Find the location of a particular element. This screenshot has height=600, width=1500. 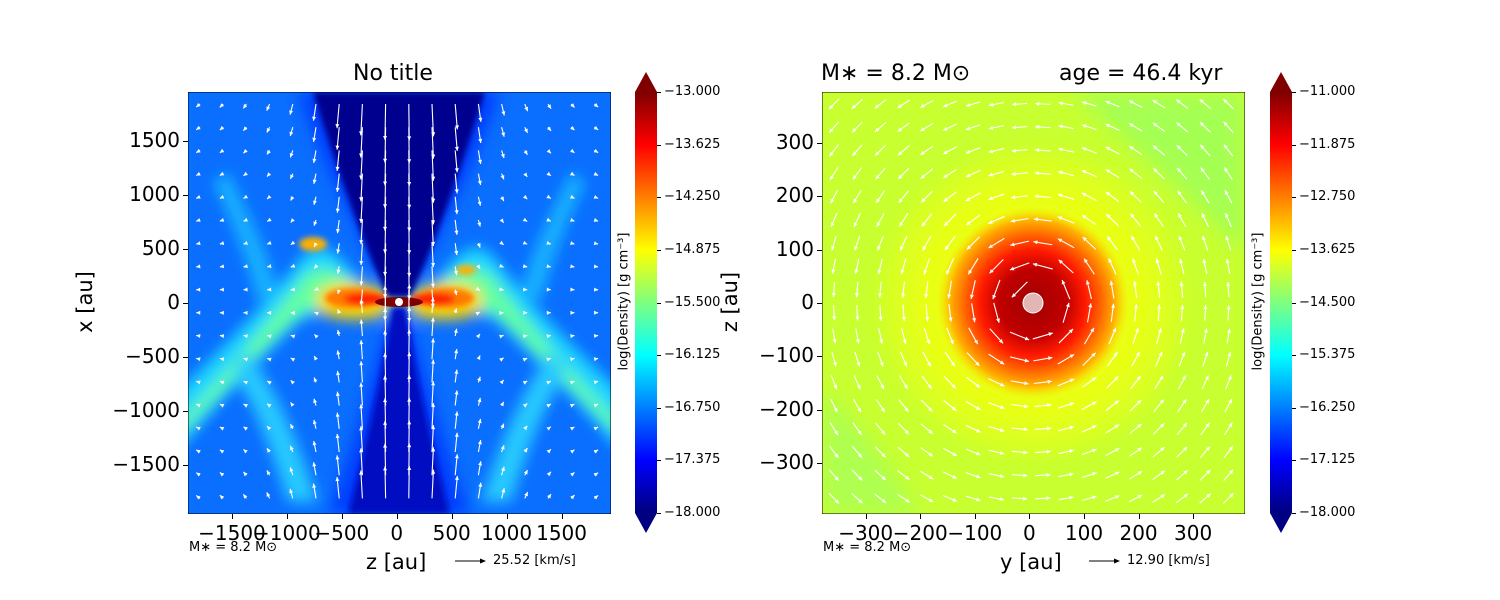

right-y-tick-label: −300 is located at coordinates (786, 462).